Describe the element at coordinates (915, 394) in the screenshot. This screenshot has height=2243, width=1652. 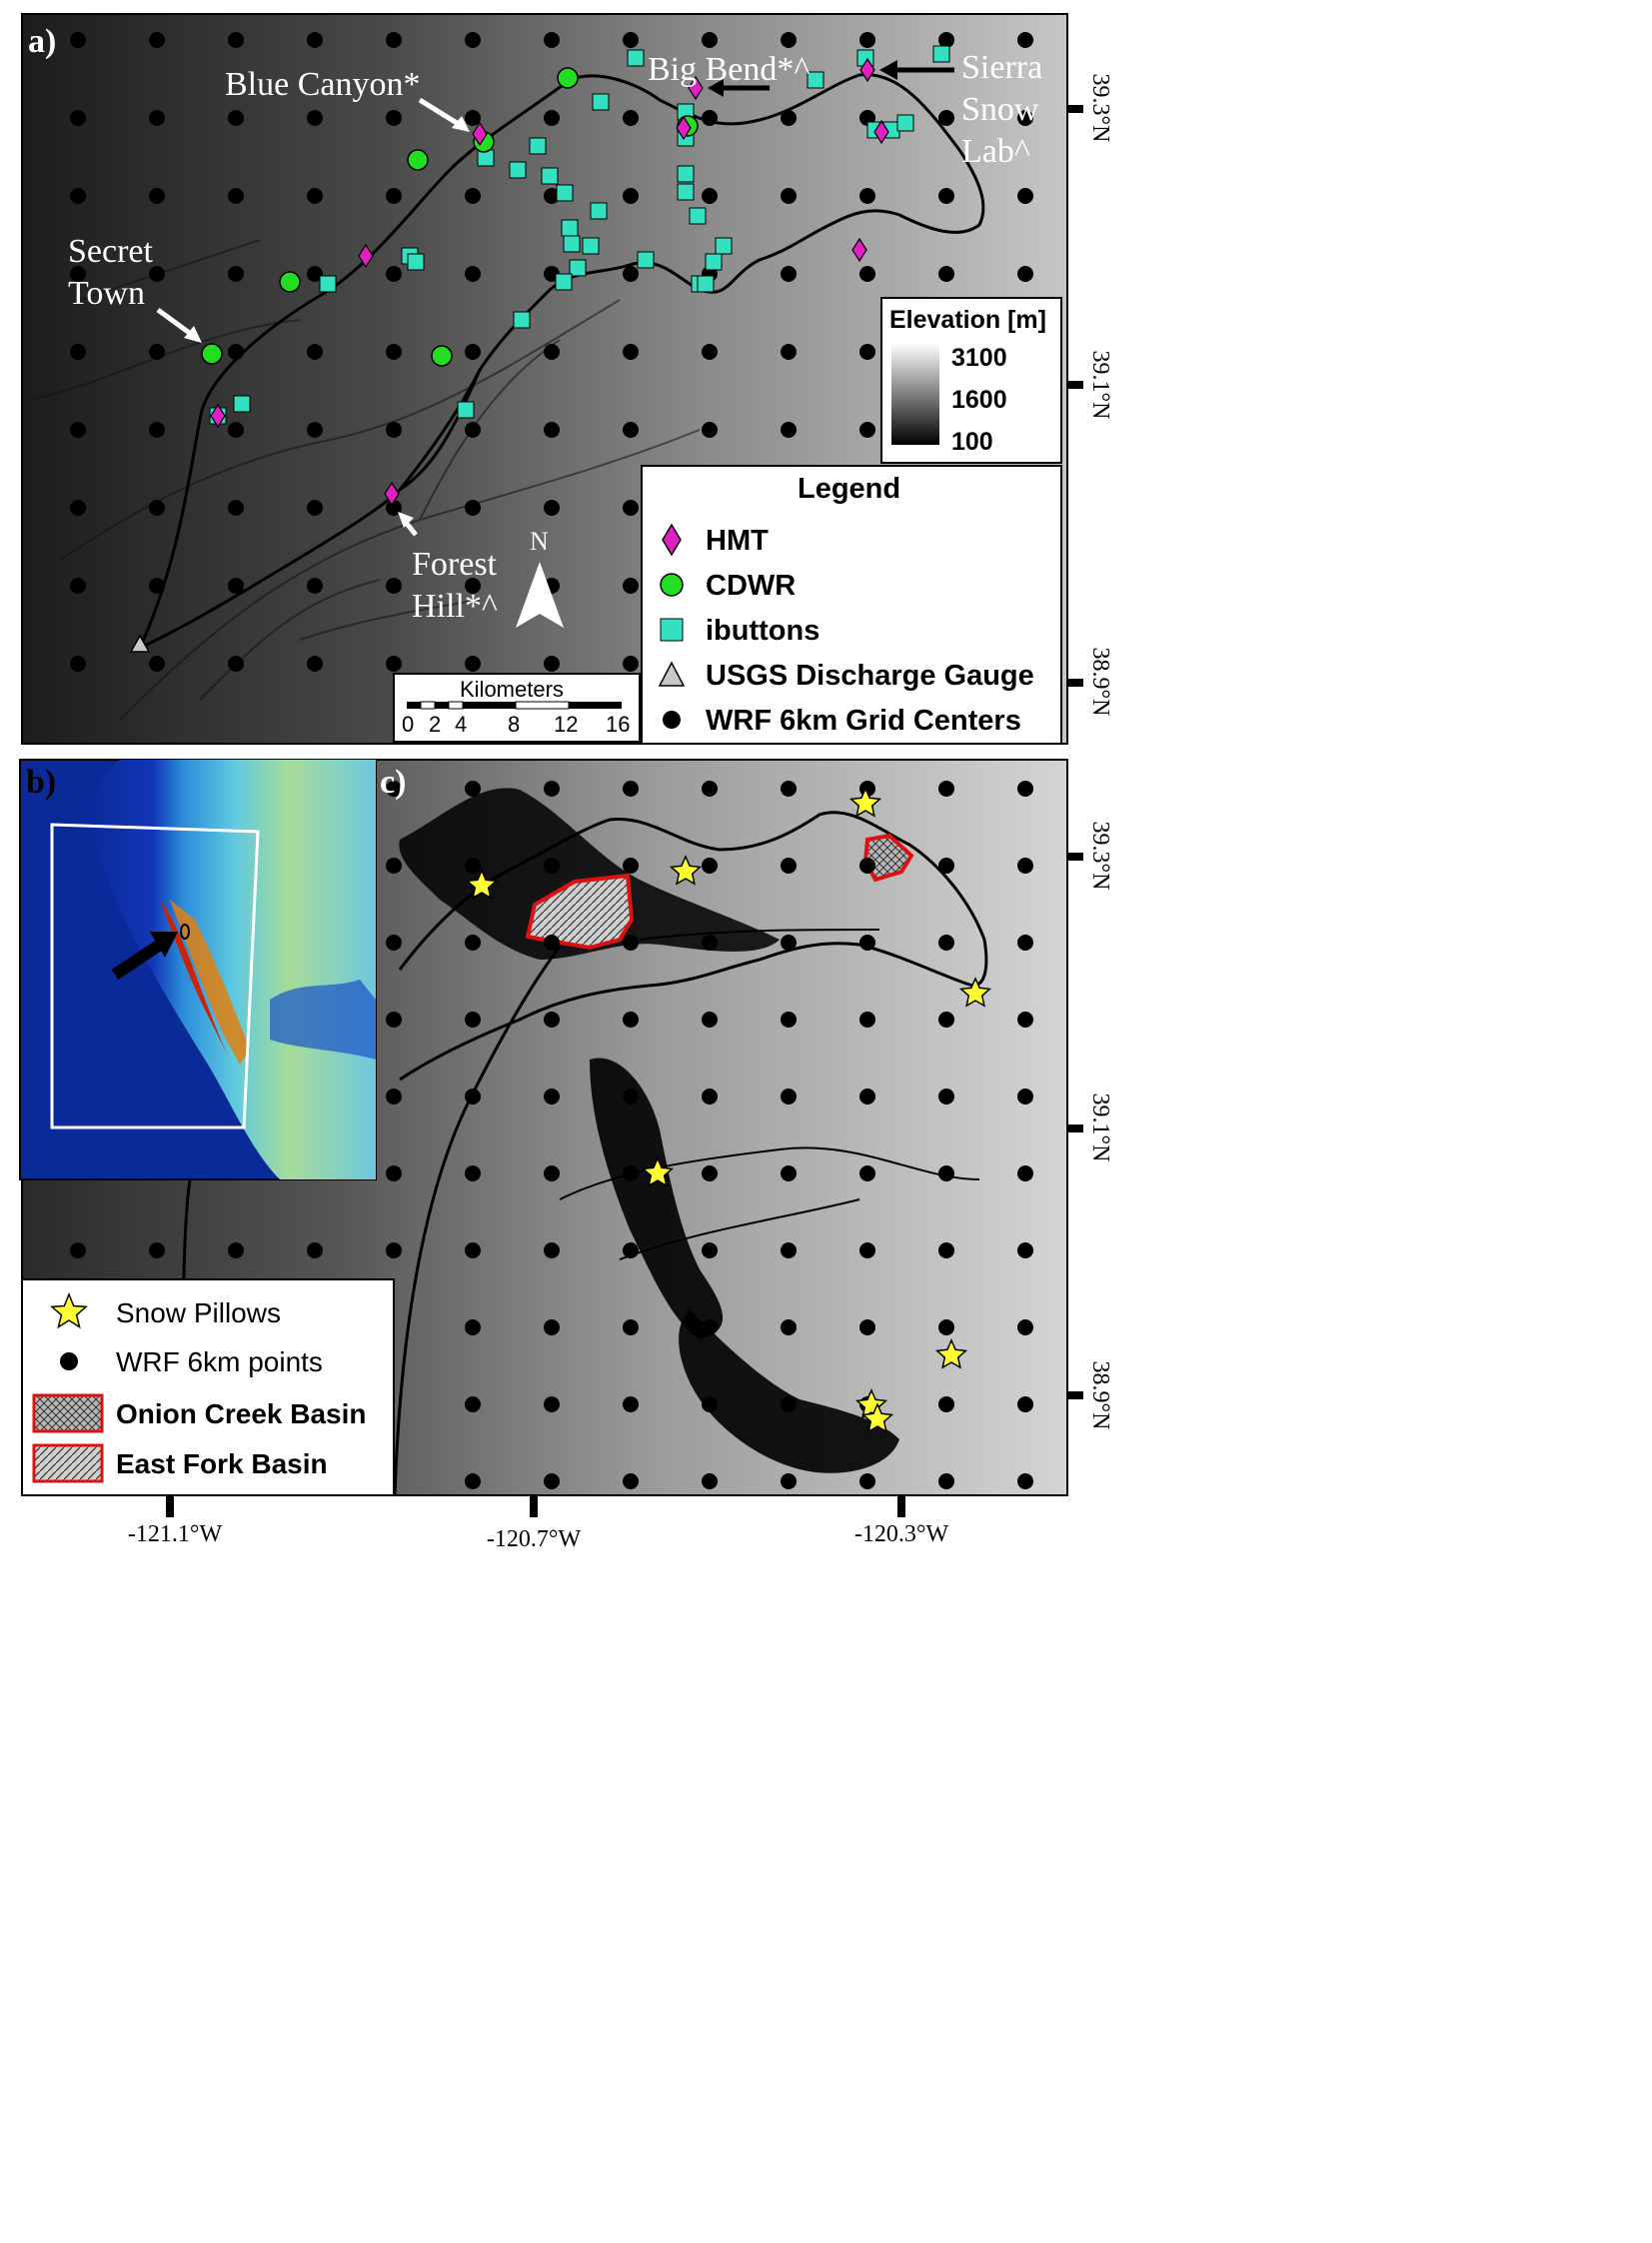
I see `elevation-ramp` at that location.